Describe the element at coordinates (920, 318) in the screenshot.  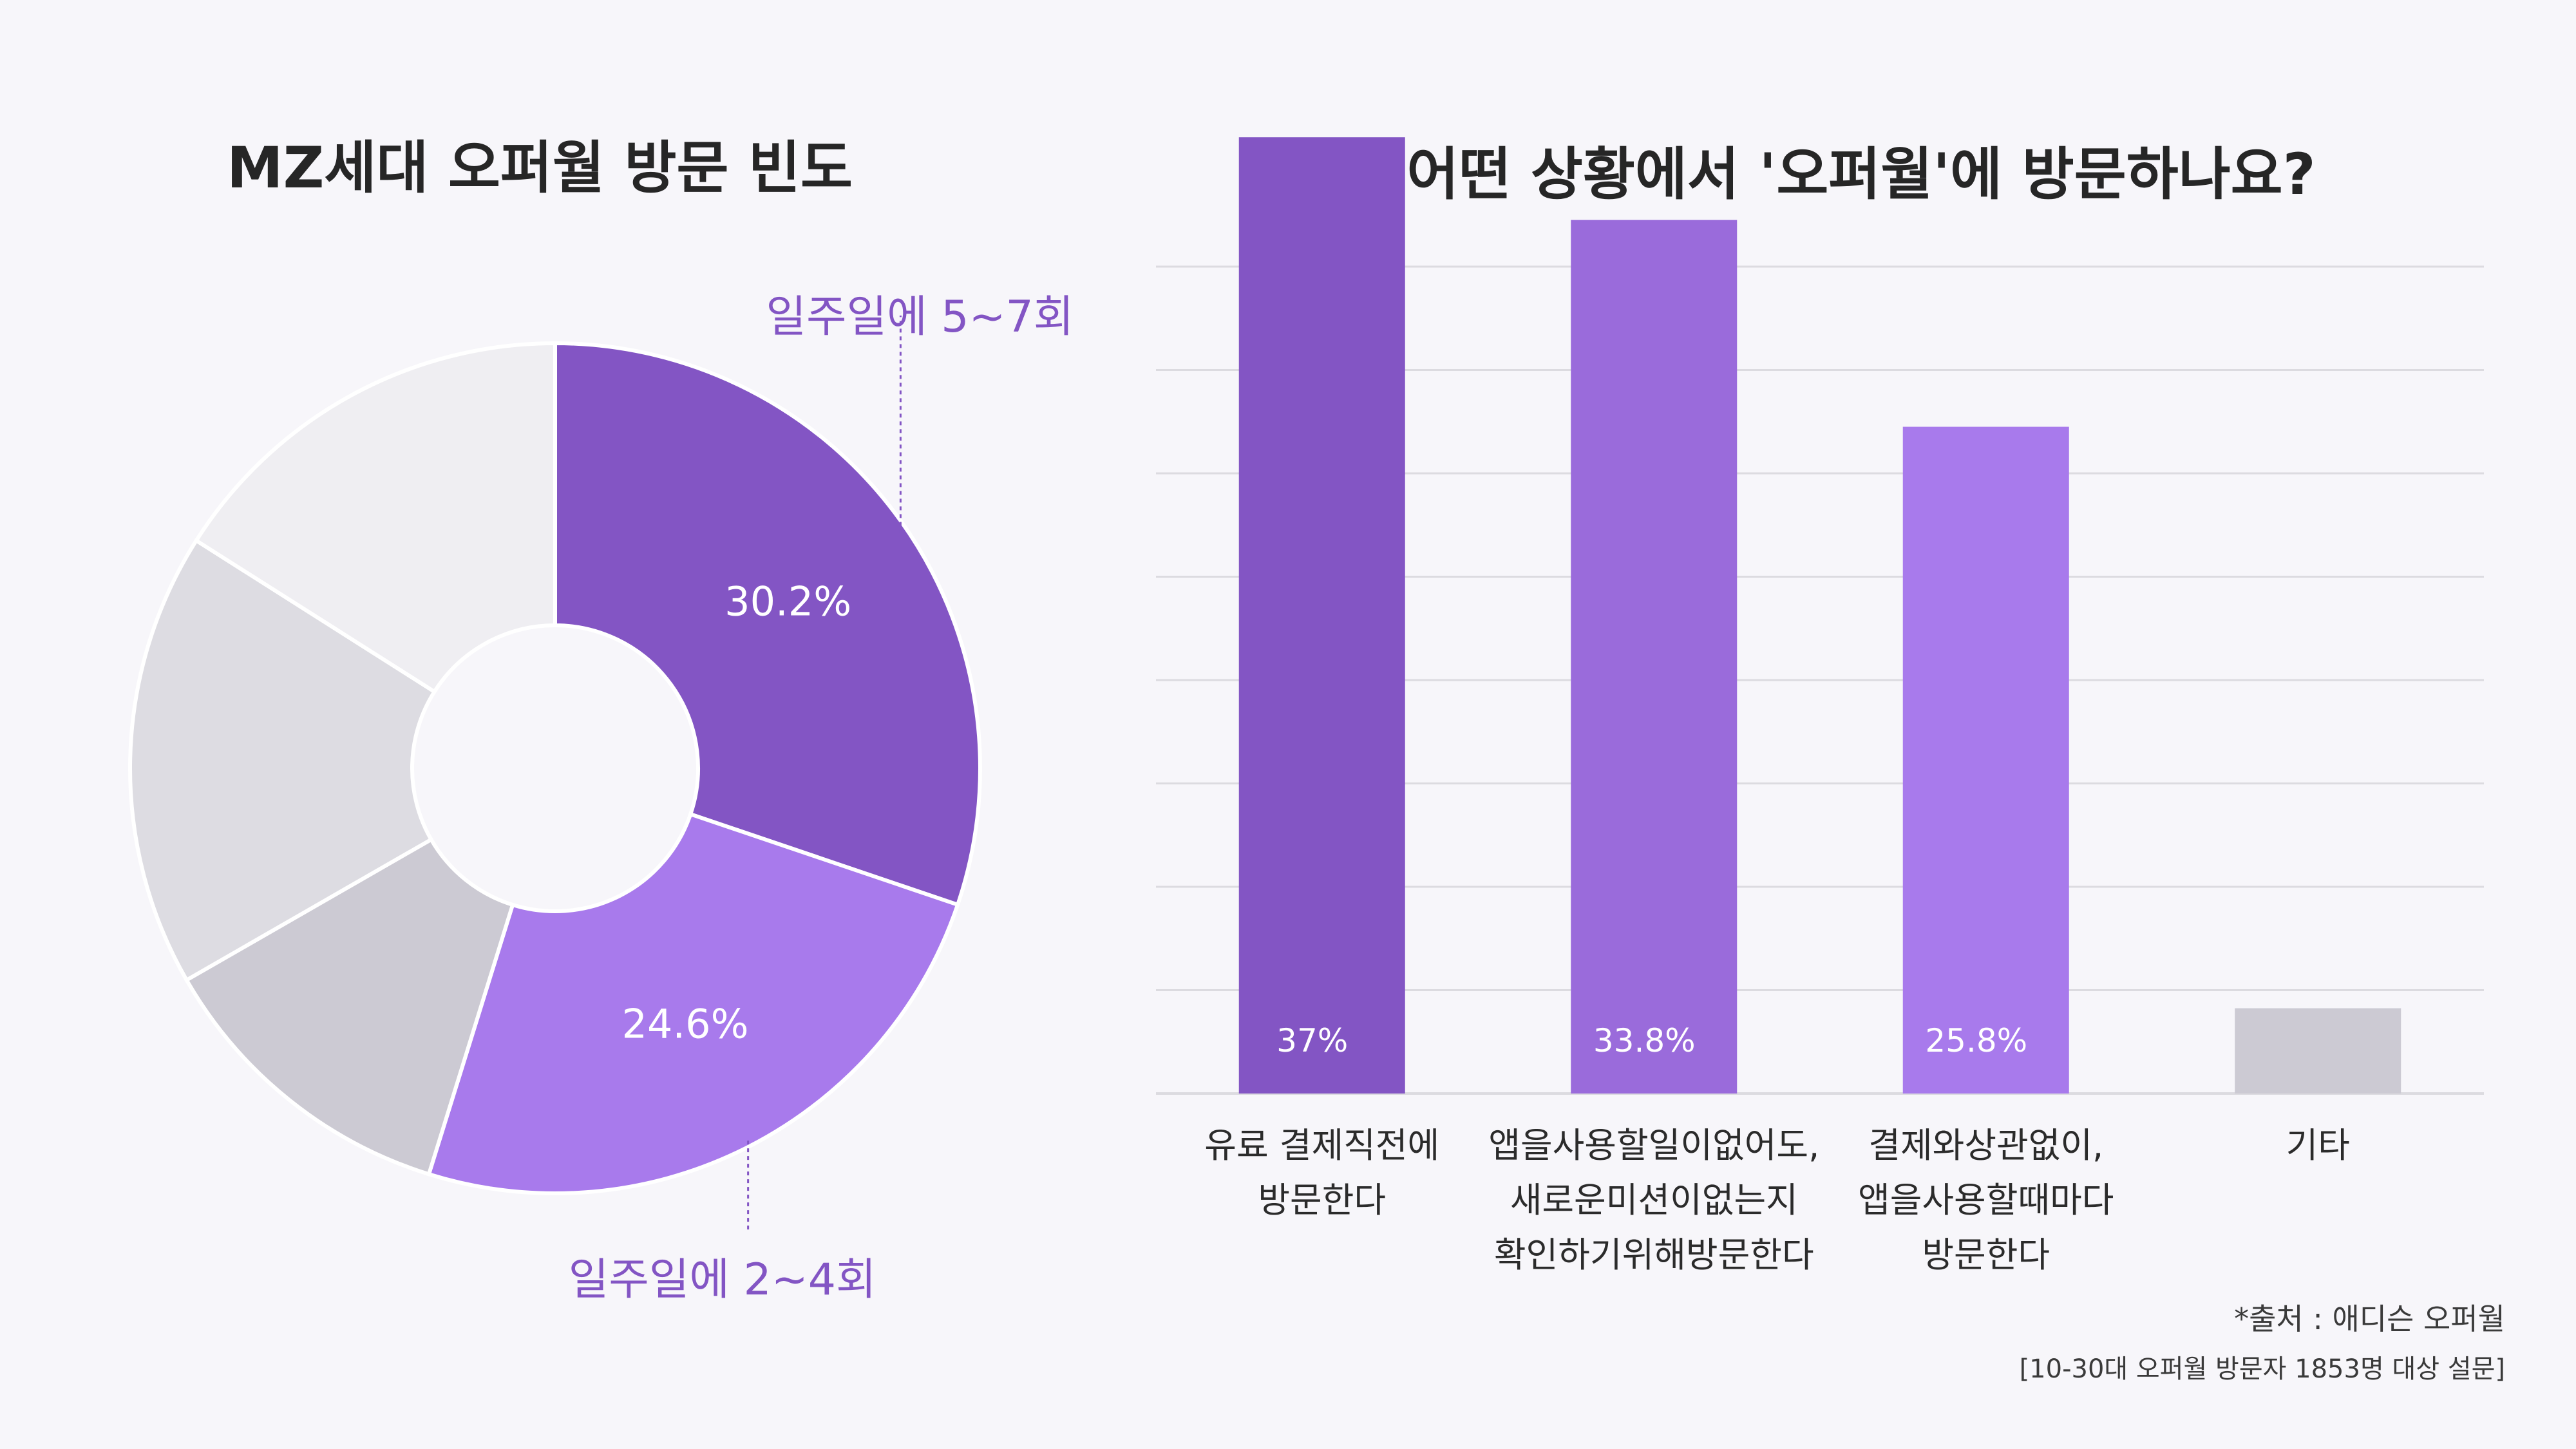
I see `callout-label: 일주일에 5~7회` at that location.